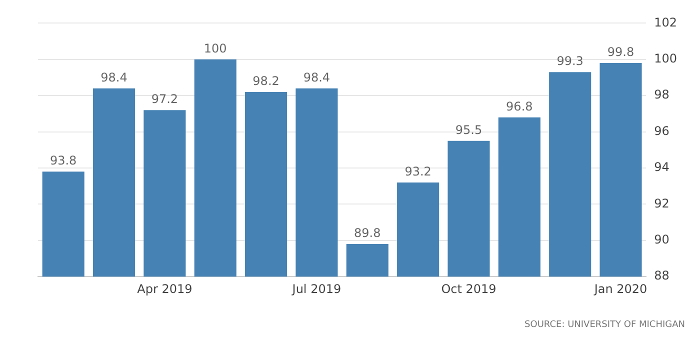 This screenshot has width=697, height=339. Describe the element at coordinates (662, 203) in the screenshot. I see `y-tick-label: 92` at that location.